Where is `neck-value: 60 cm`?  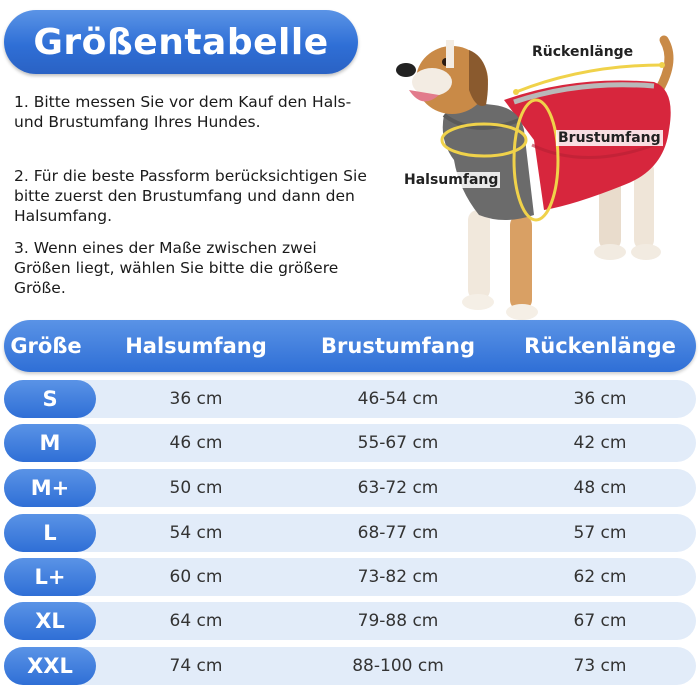 neck-value: 60 cm is located at coordinates (196, 577).